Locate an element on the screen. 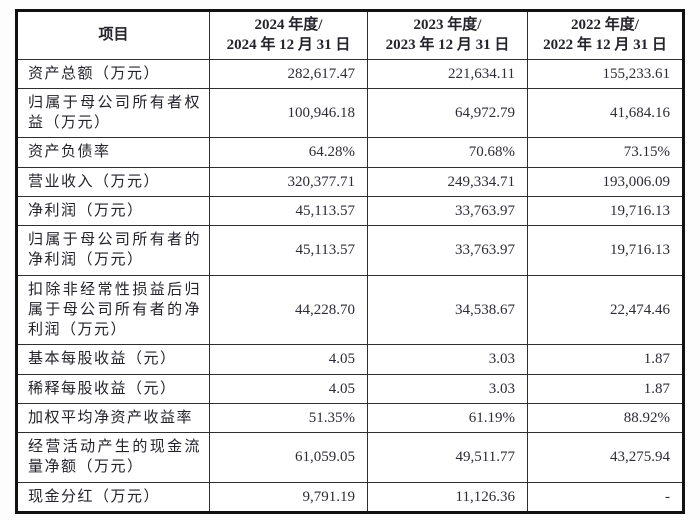 Image resolution: width=700 pixels, height=520 pixels. table-row: 现金分红（万元） 9,791.19 11,126.36 - is located at coordinates (350, 497).